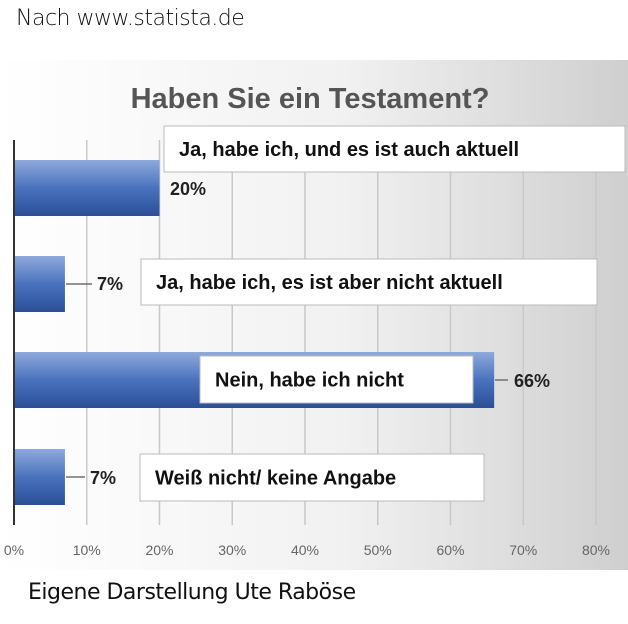 This screenshot has height=624, width=628. I want to click on credit-note: Eigene Darstellung Ute Raböse, so click(192, 592).